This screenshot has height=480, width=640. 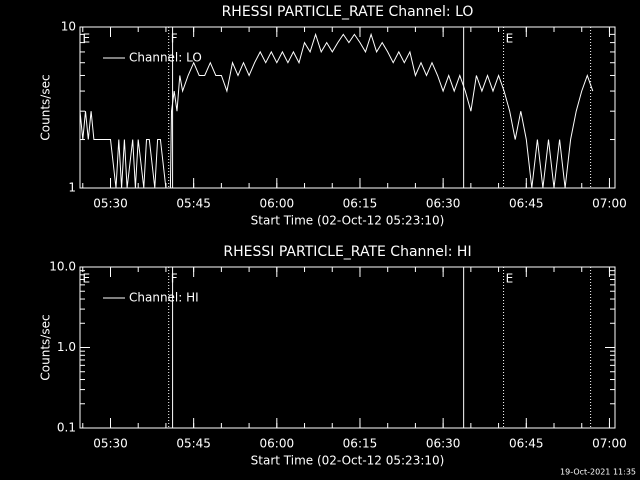 I want to click on chart-title: RHESSI PARTICLE_RATE Channel: HI, so click(x=347, y=252).